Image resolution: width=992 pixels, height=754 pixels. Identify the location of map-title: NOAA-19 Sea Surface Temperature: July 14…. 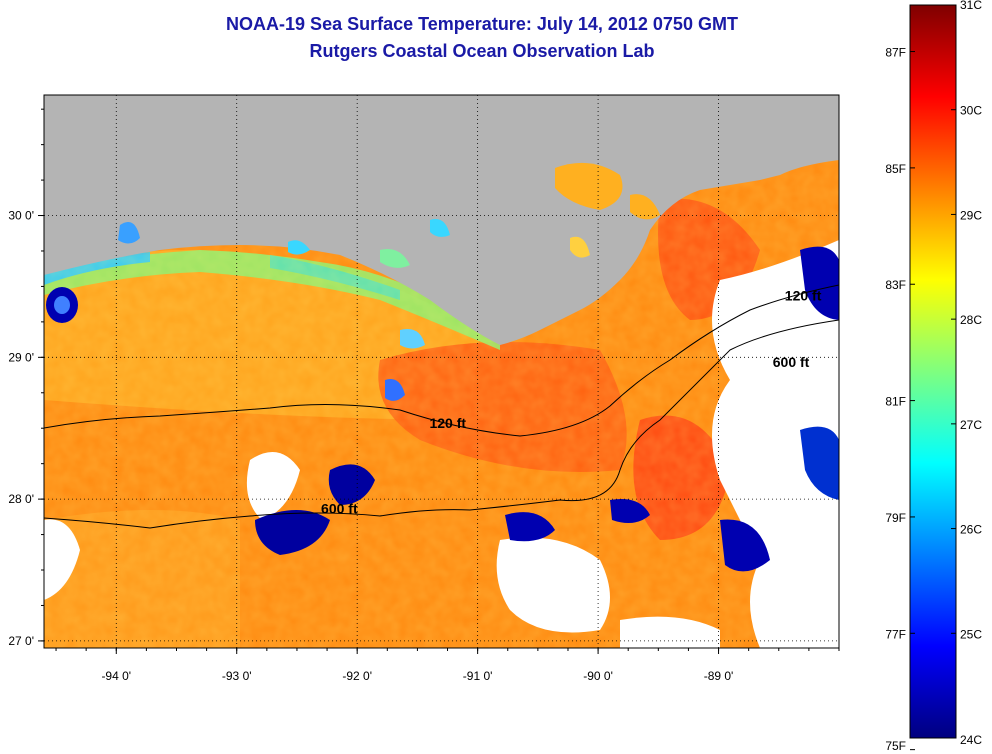
(482, 24).